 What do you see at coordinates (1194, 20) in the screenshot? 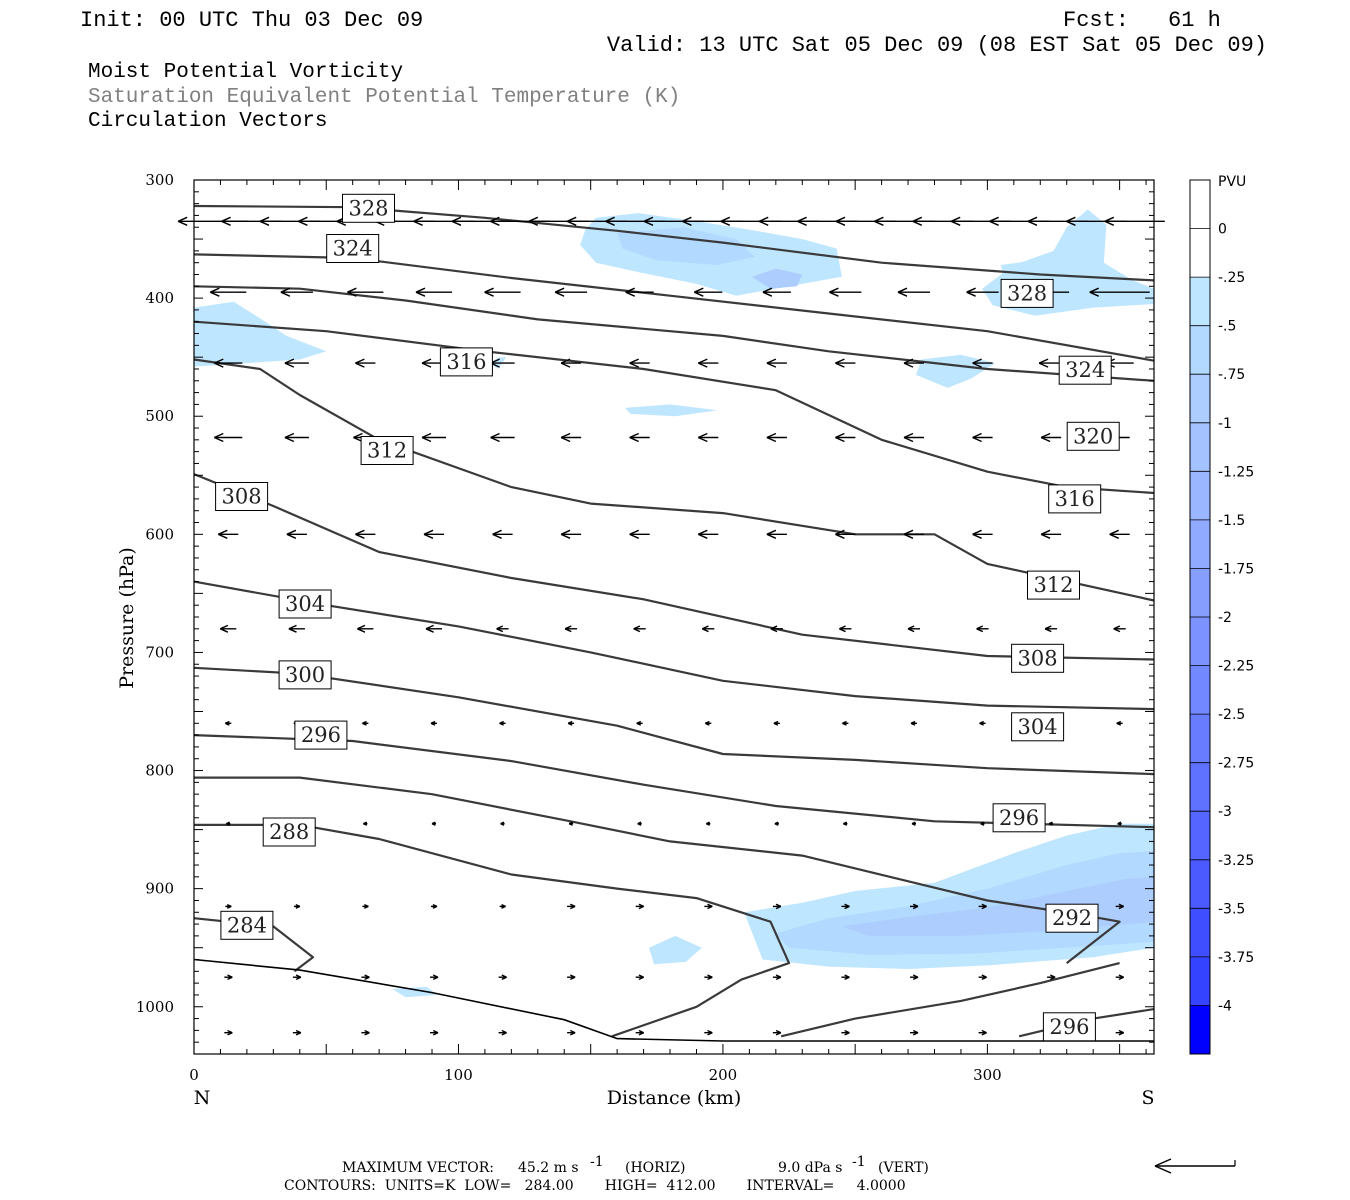
I see `forecast-hour: 61 h` at bounding box center [1194, 20].